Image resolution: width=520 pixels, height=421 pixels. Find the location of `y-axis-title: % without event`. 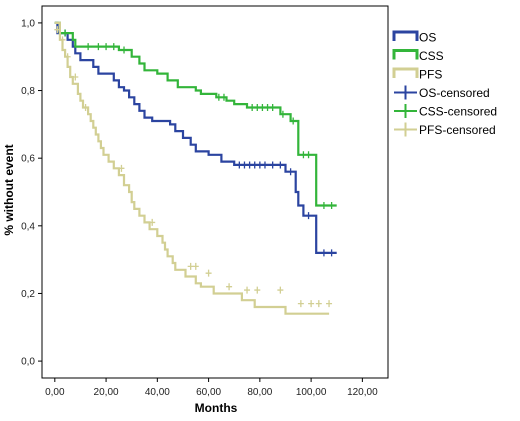

y-axis-title: % without event is located at coordinates (9, 189).